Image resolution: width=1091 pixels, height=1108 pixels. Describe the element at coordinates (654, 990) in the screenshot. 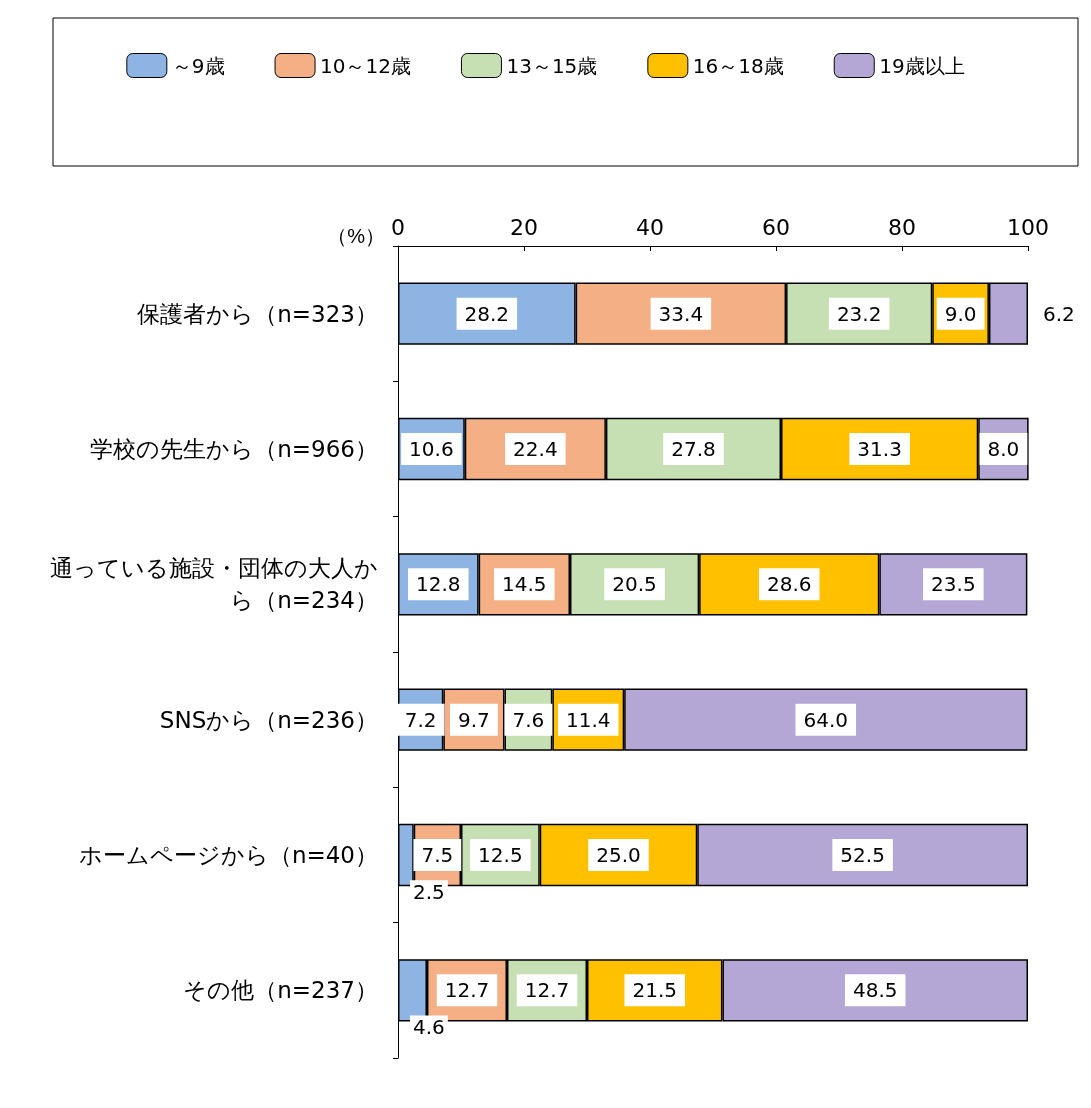

I see `data-label: 21.5` at that location.